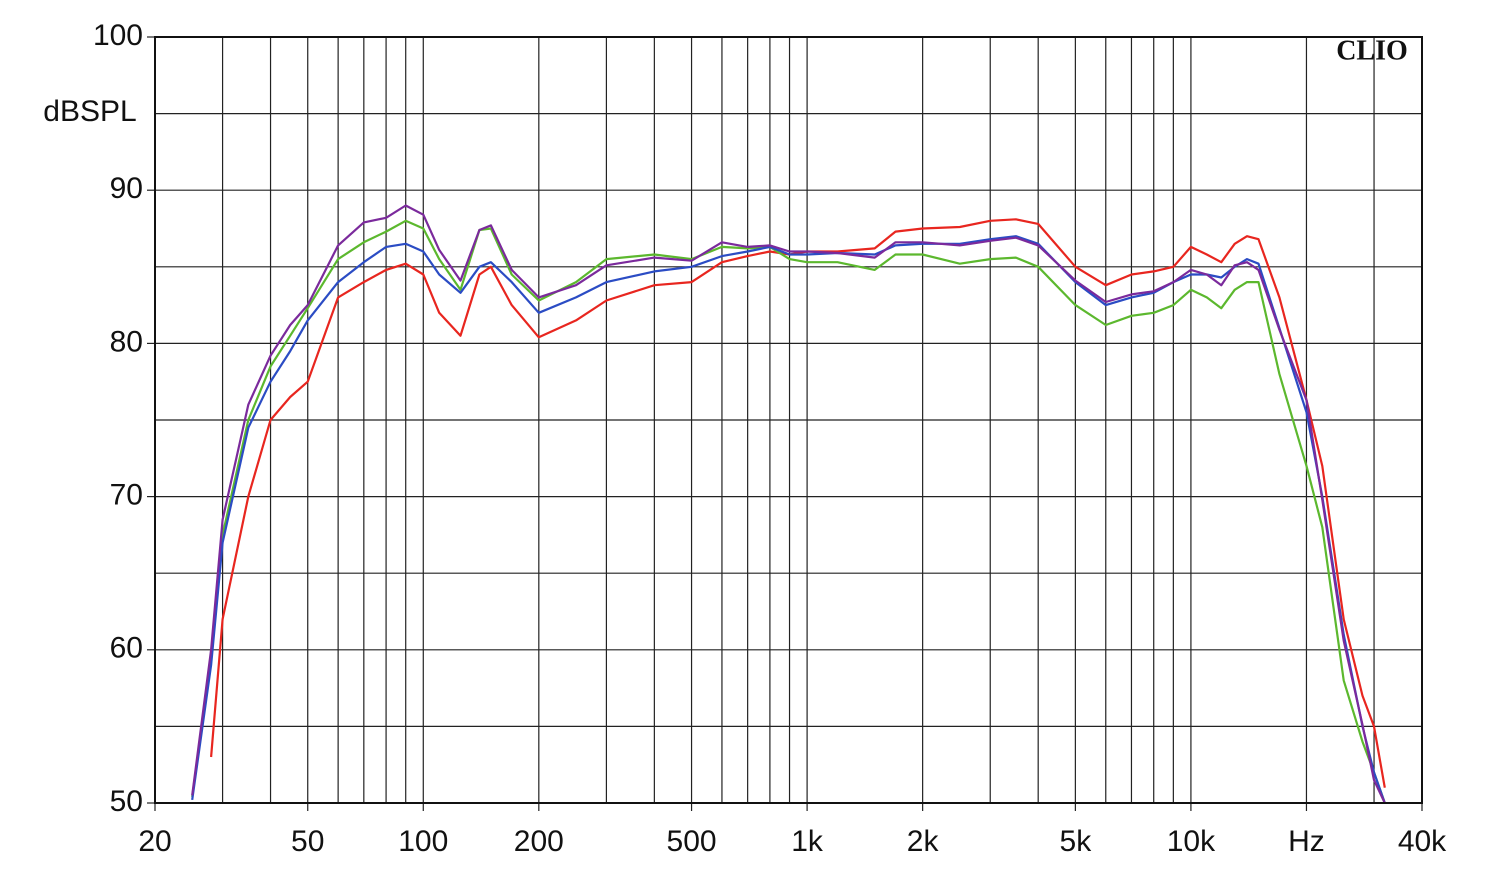  What do you see at coordinates (692, 841) in the screenshot?
I see `x-tick-label: 500` at bounding box center [692, 841].